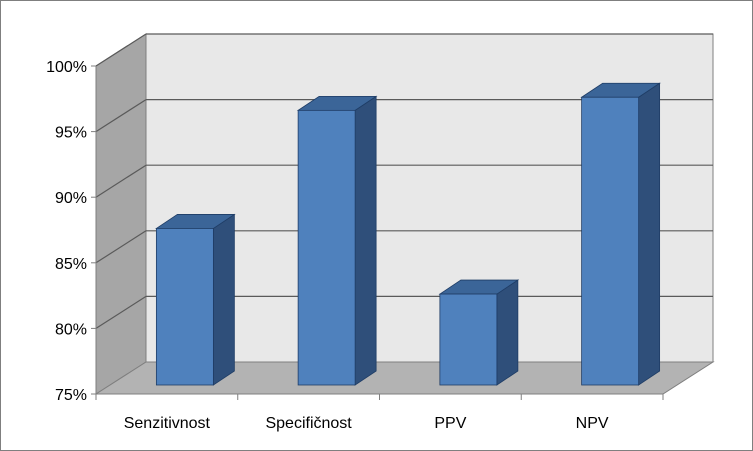 The image size is (753, 451). What do you see at coordinates (71, 198) in the screenshot?
I see `y-tick-label: 90%` at bounding box center [71, 198].